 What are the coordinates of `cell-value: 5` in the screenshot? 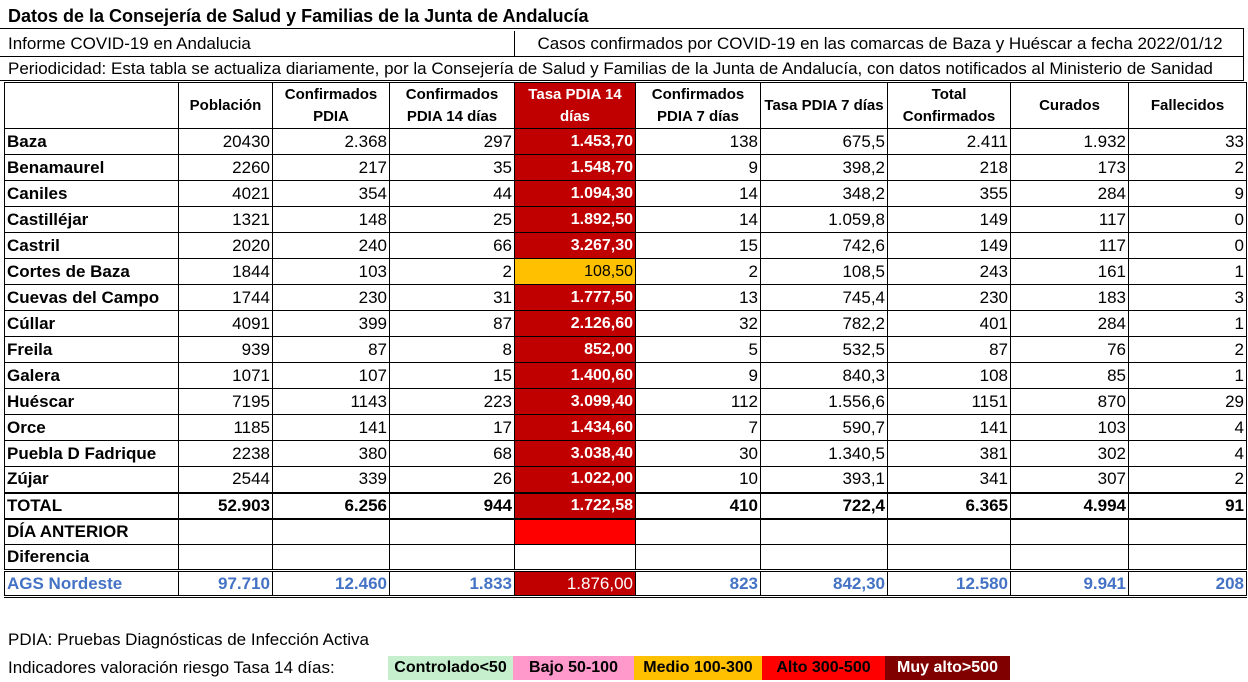 It's located at (698, 349).